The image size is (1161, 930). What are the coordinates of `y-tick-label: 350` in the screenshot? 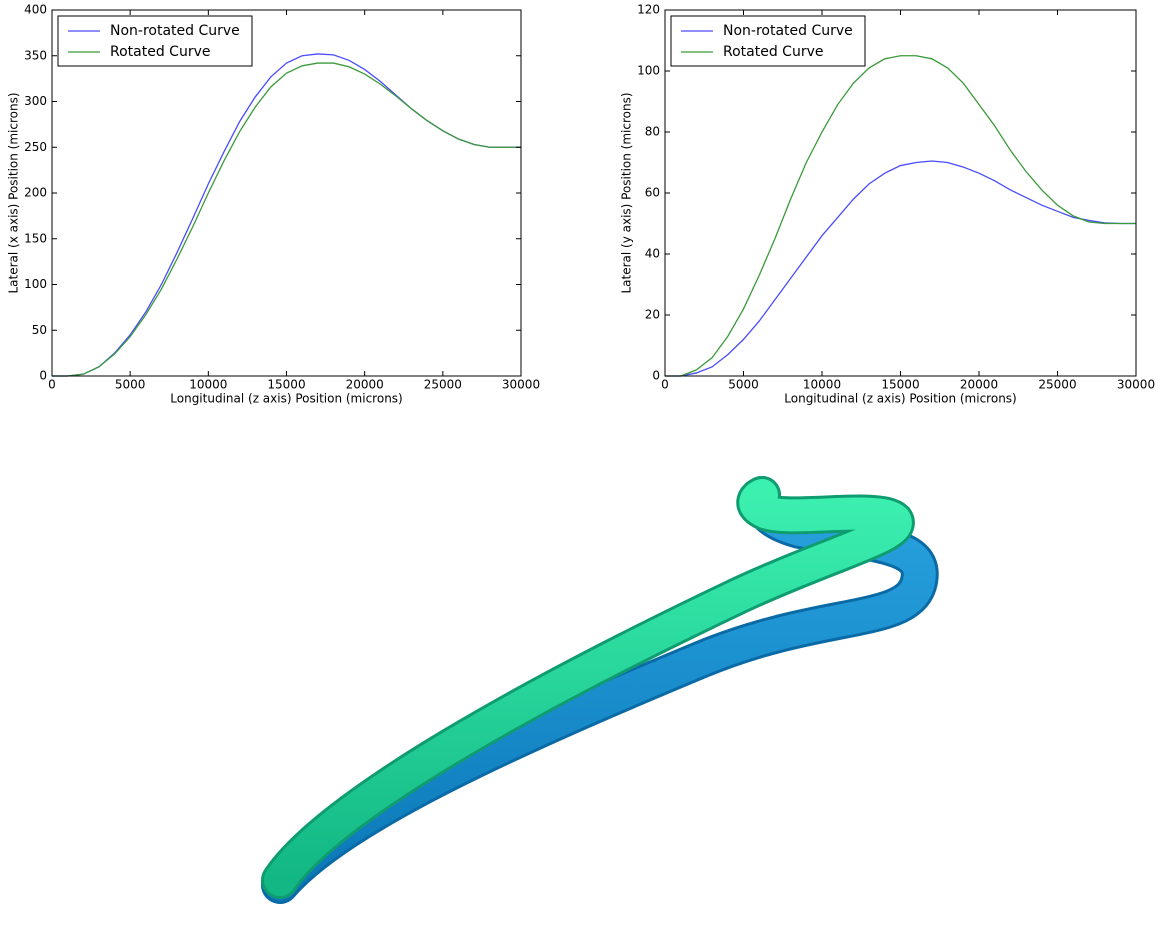 It's located at (35, 55).